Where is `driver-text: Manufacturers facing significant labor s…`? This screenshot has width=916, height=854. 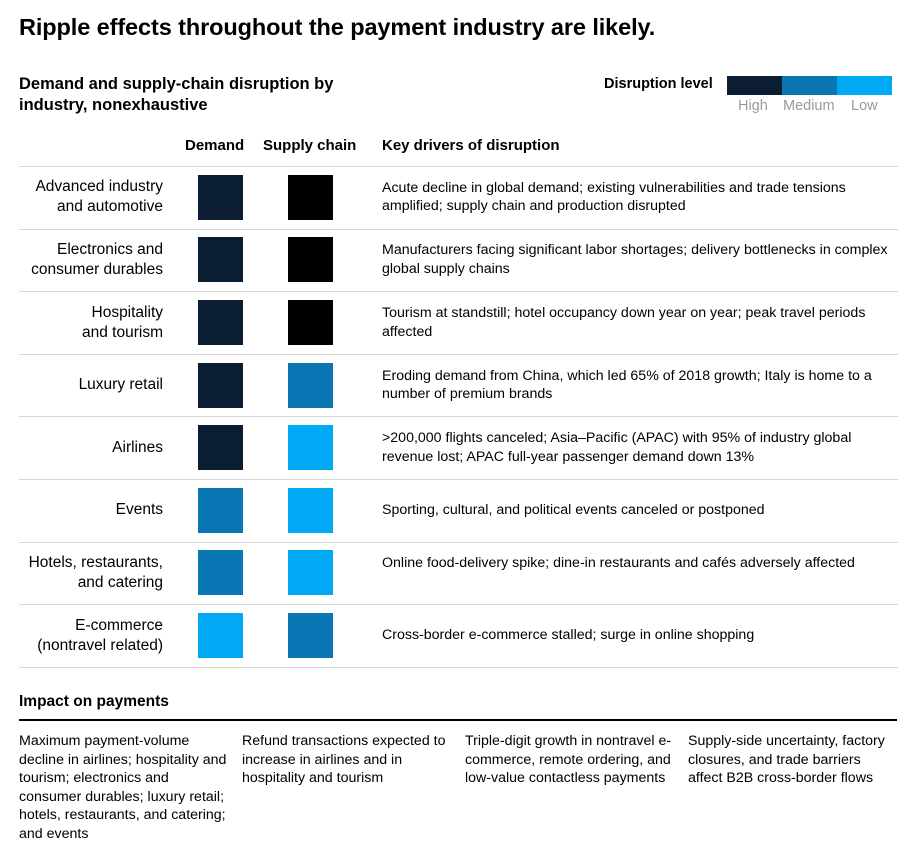 driver-text: Manufacturers facing significant labor s… is located at coordinates (635, 259).